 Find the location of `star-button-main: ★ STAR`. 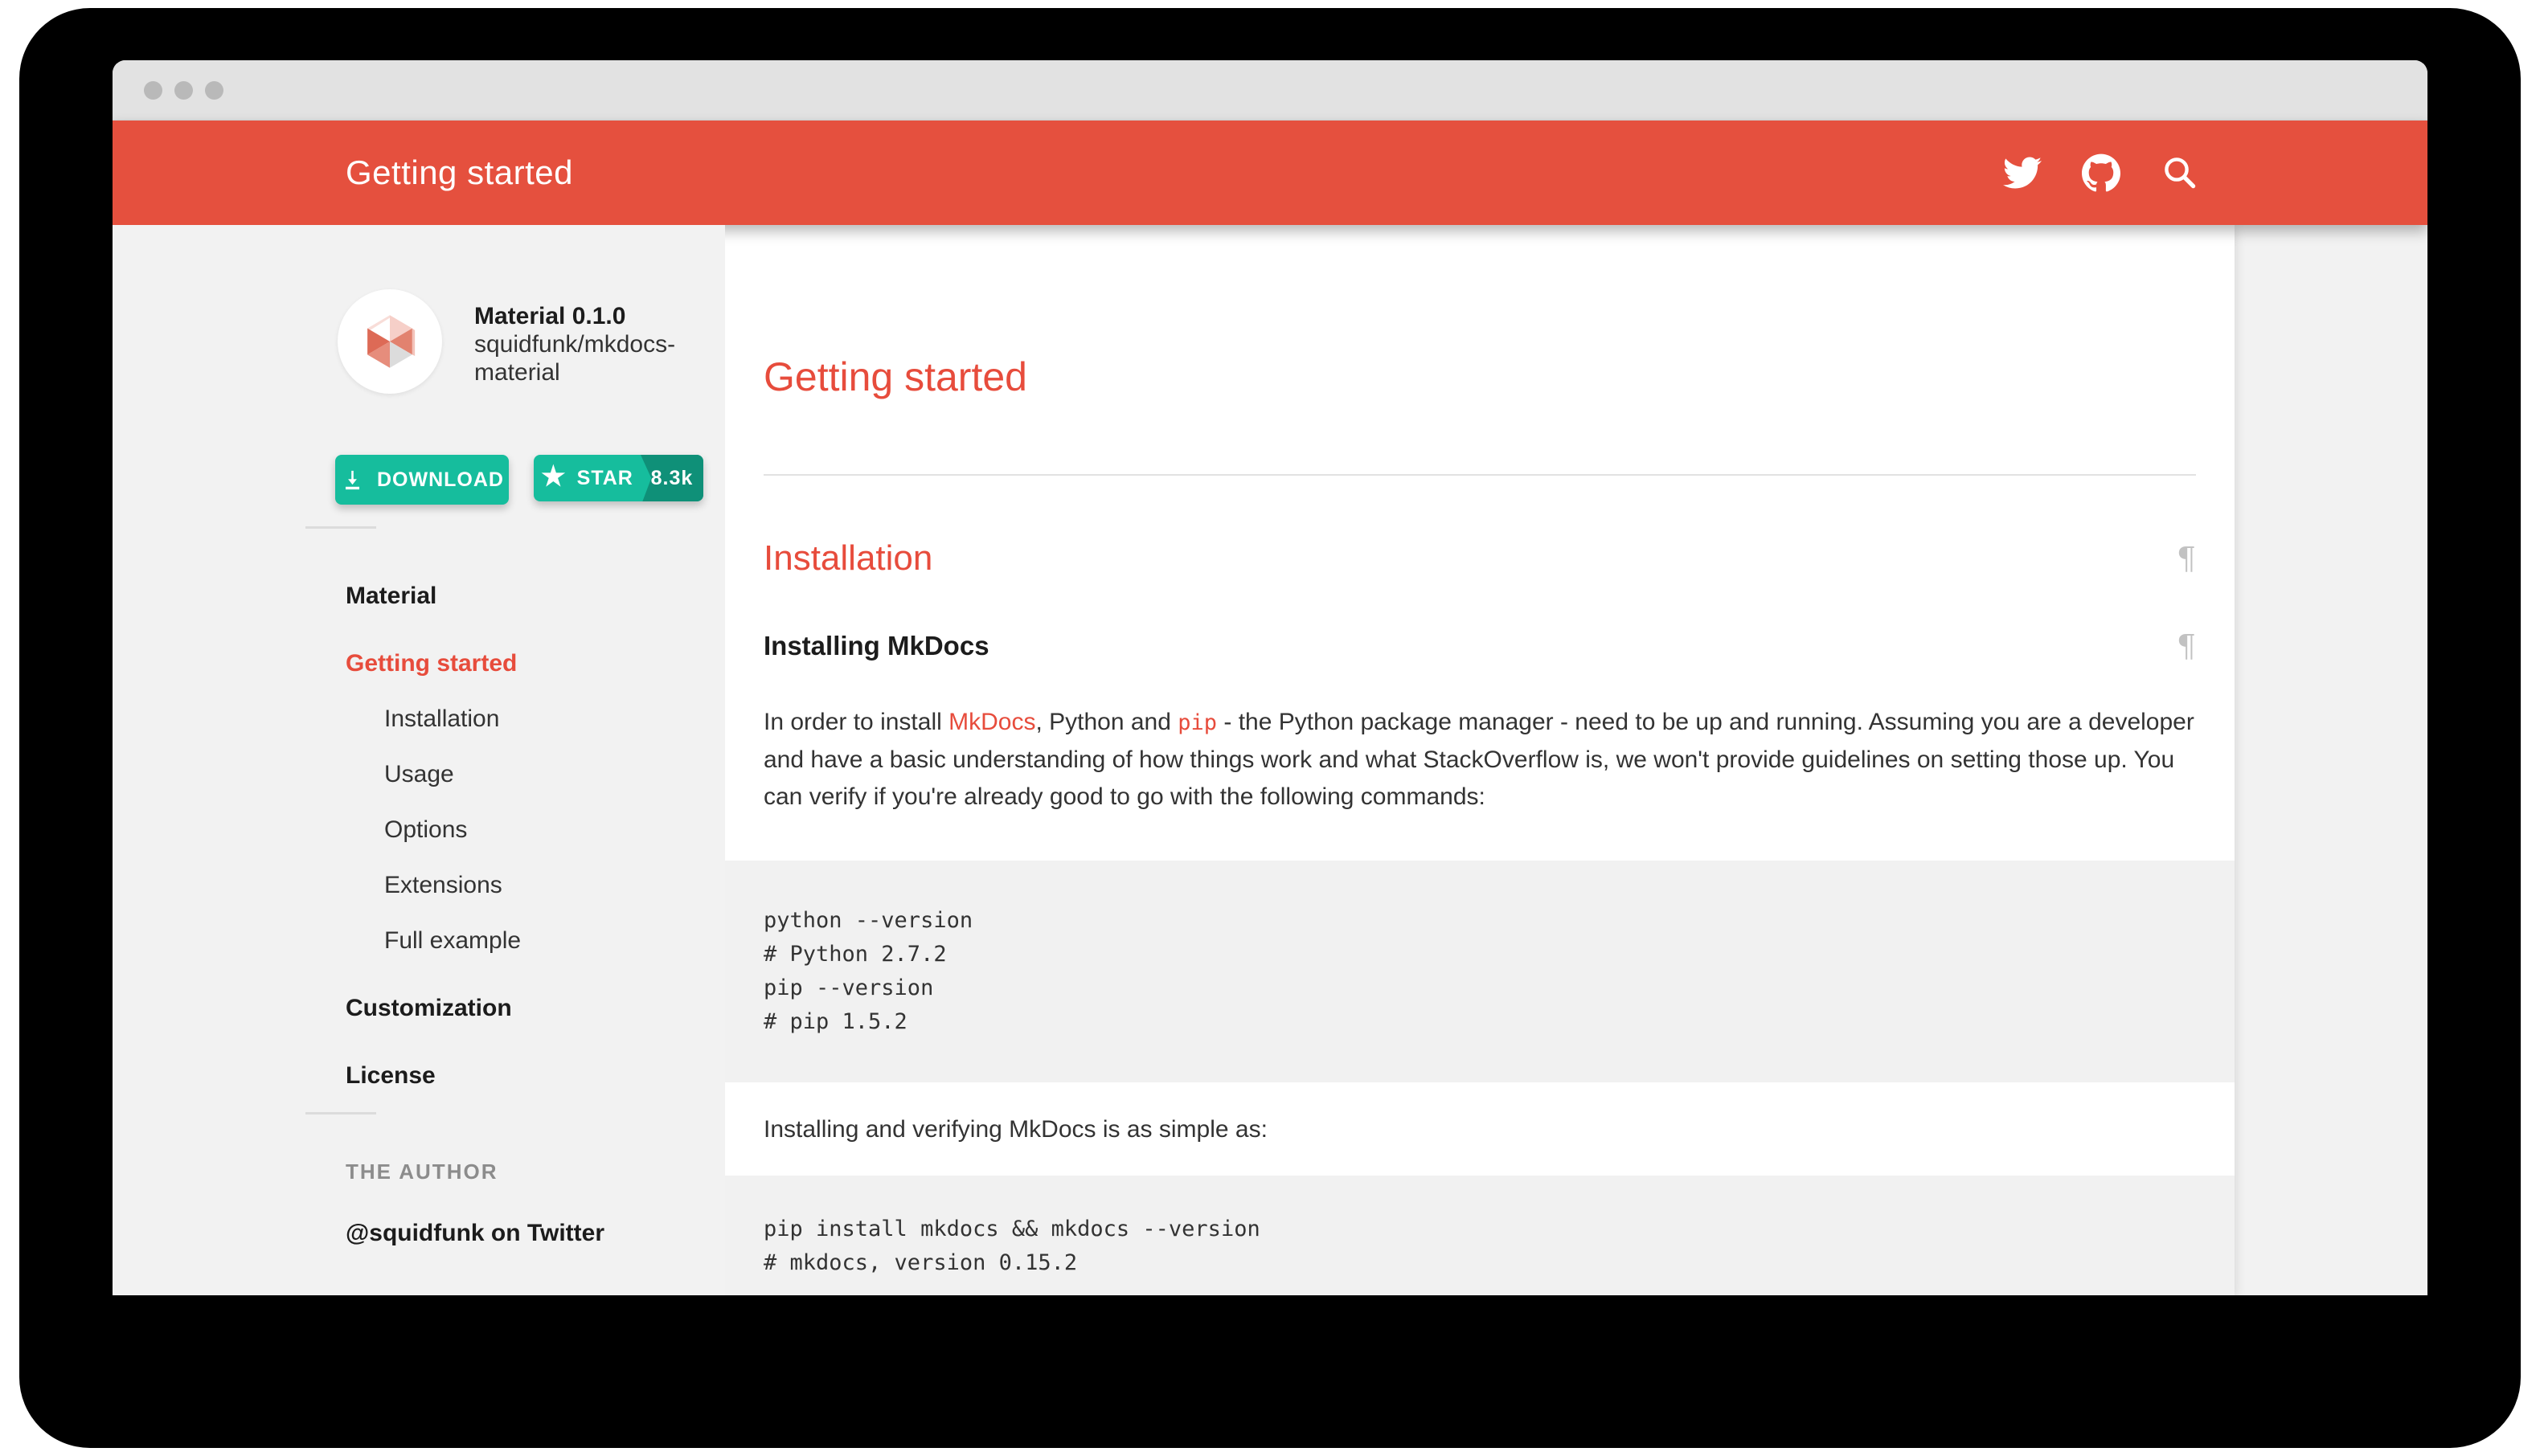

star-button-main: ★ STAR is located at coordinates (587, 478).